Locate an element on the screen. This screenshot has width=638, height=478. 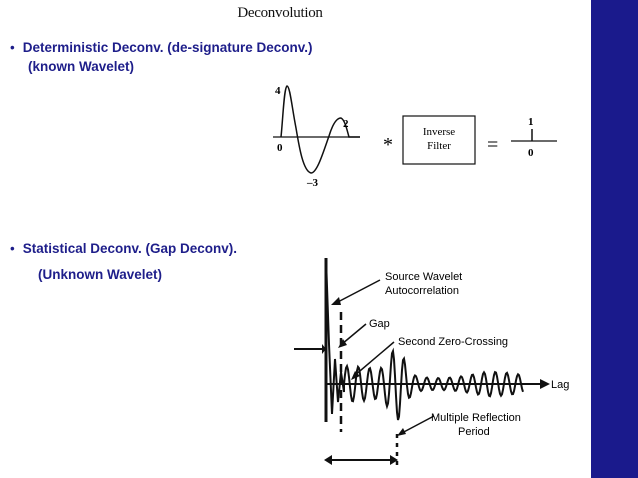
spike-label-1: 1 is located at coordinates (531, 122).